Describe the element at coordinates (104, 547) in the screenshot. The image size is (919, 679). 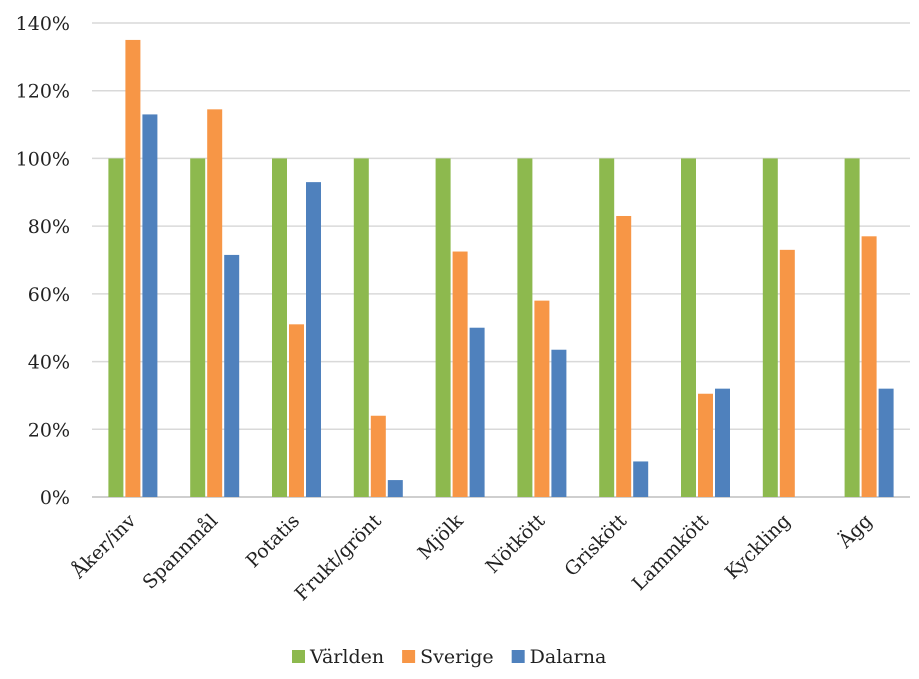
I see `x-tick-label: Åker/inv` at that location.